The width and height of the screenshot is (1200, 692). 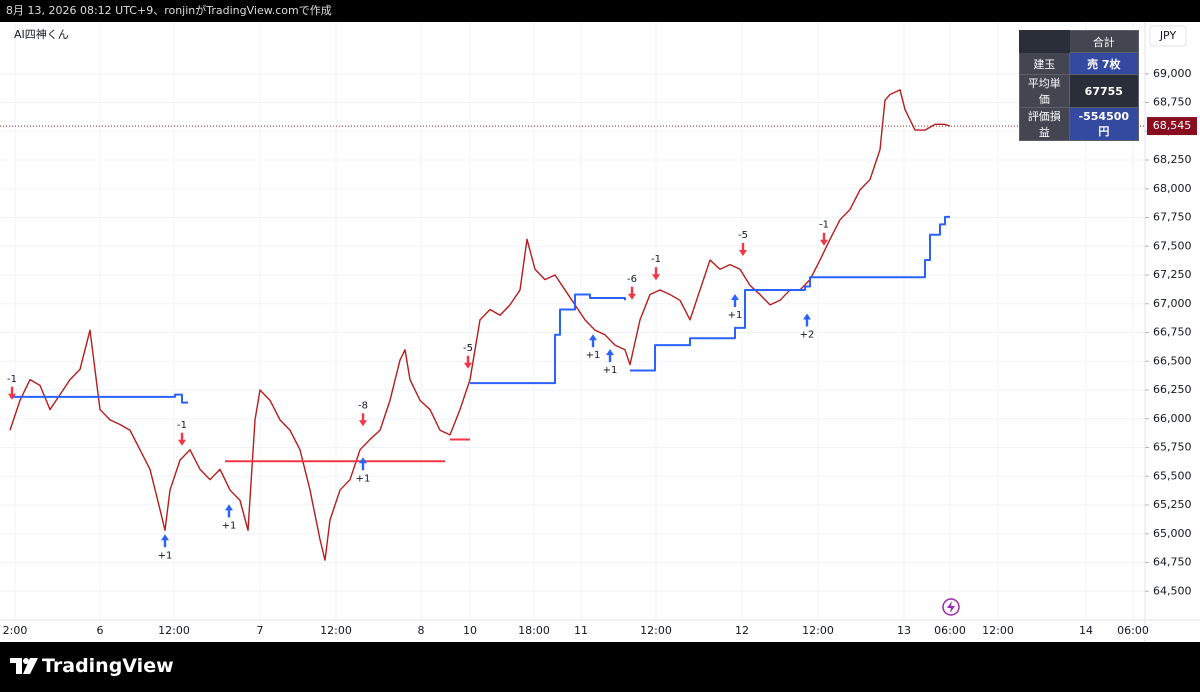 I want to click on y-tick-label: 65,250, so click(x=1172, y=504).